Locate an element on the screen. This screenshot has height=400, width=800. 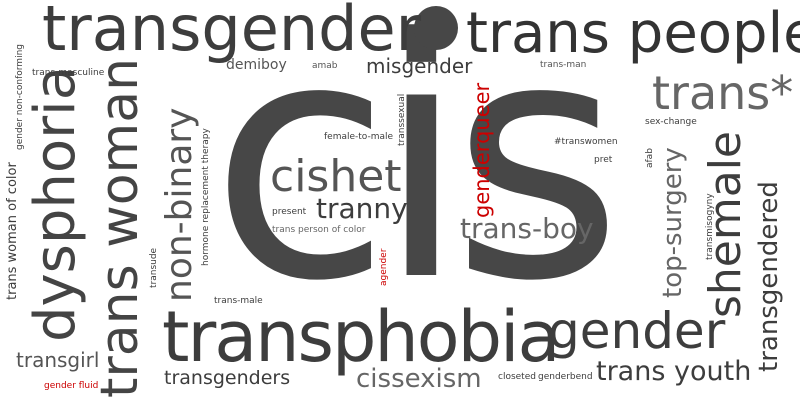
word-trans-person-of-color: trans person of color is located at coordinates (319, 230).